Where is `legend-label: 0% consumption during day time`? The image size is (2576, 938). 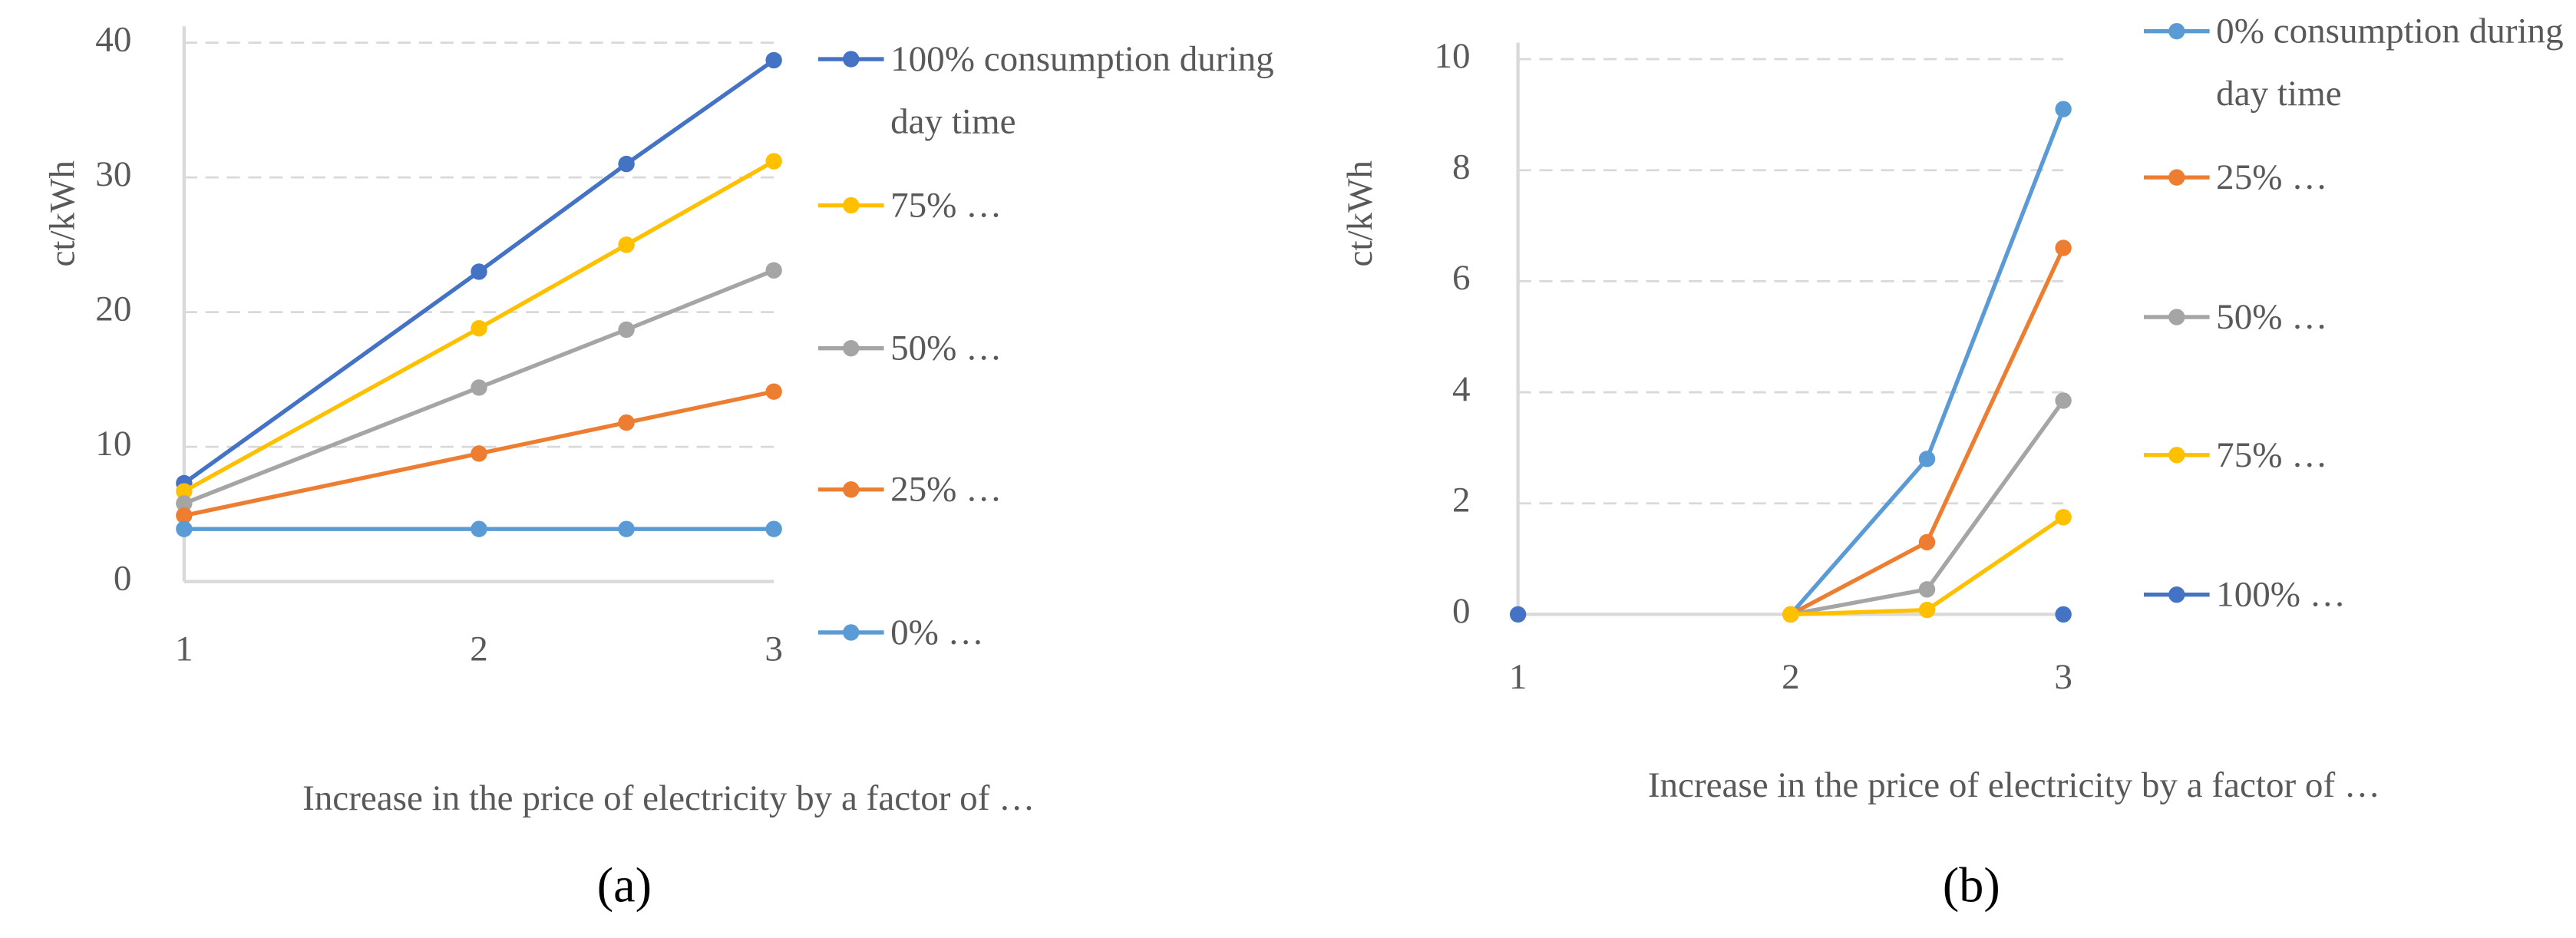 legend-label: 0% consumption during day time is located at coordinates (2390, 61).